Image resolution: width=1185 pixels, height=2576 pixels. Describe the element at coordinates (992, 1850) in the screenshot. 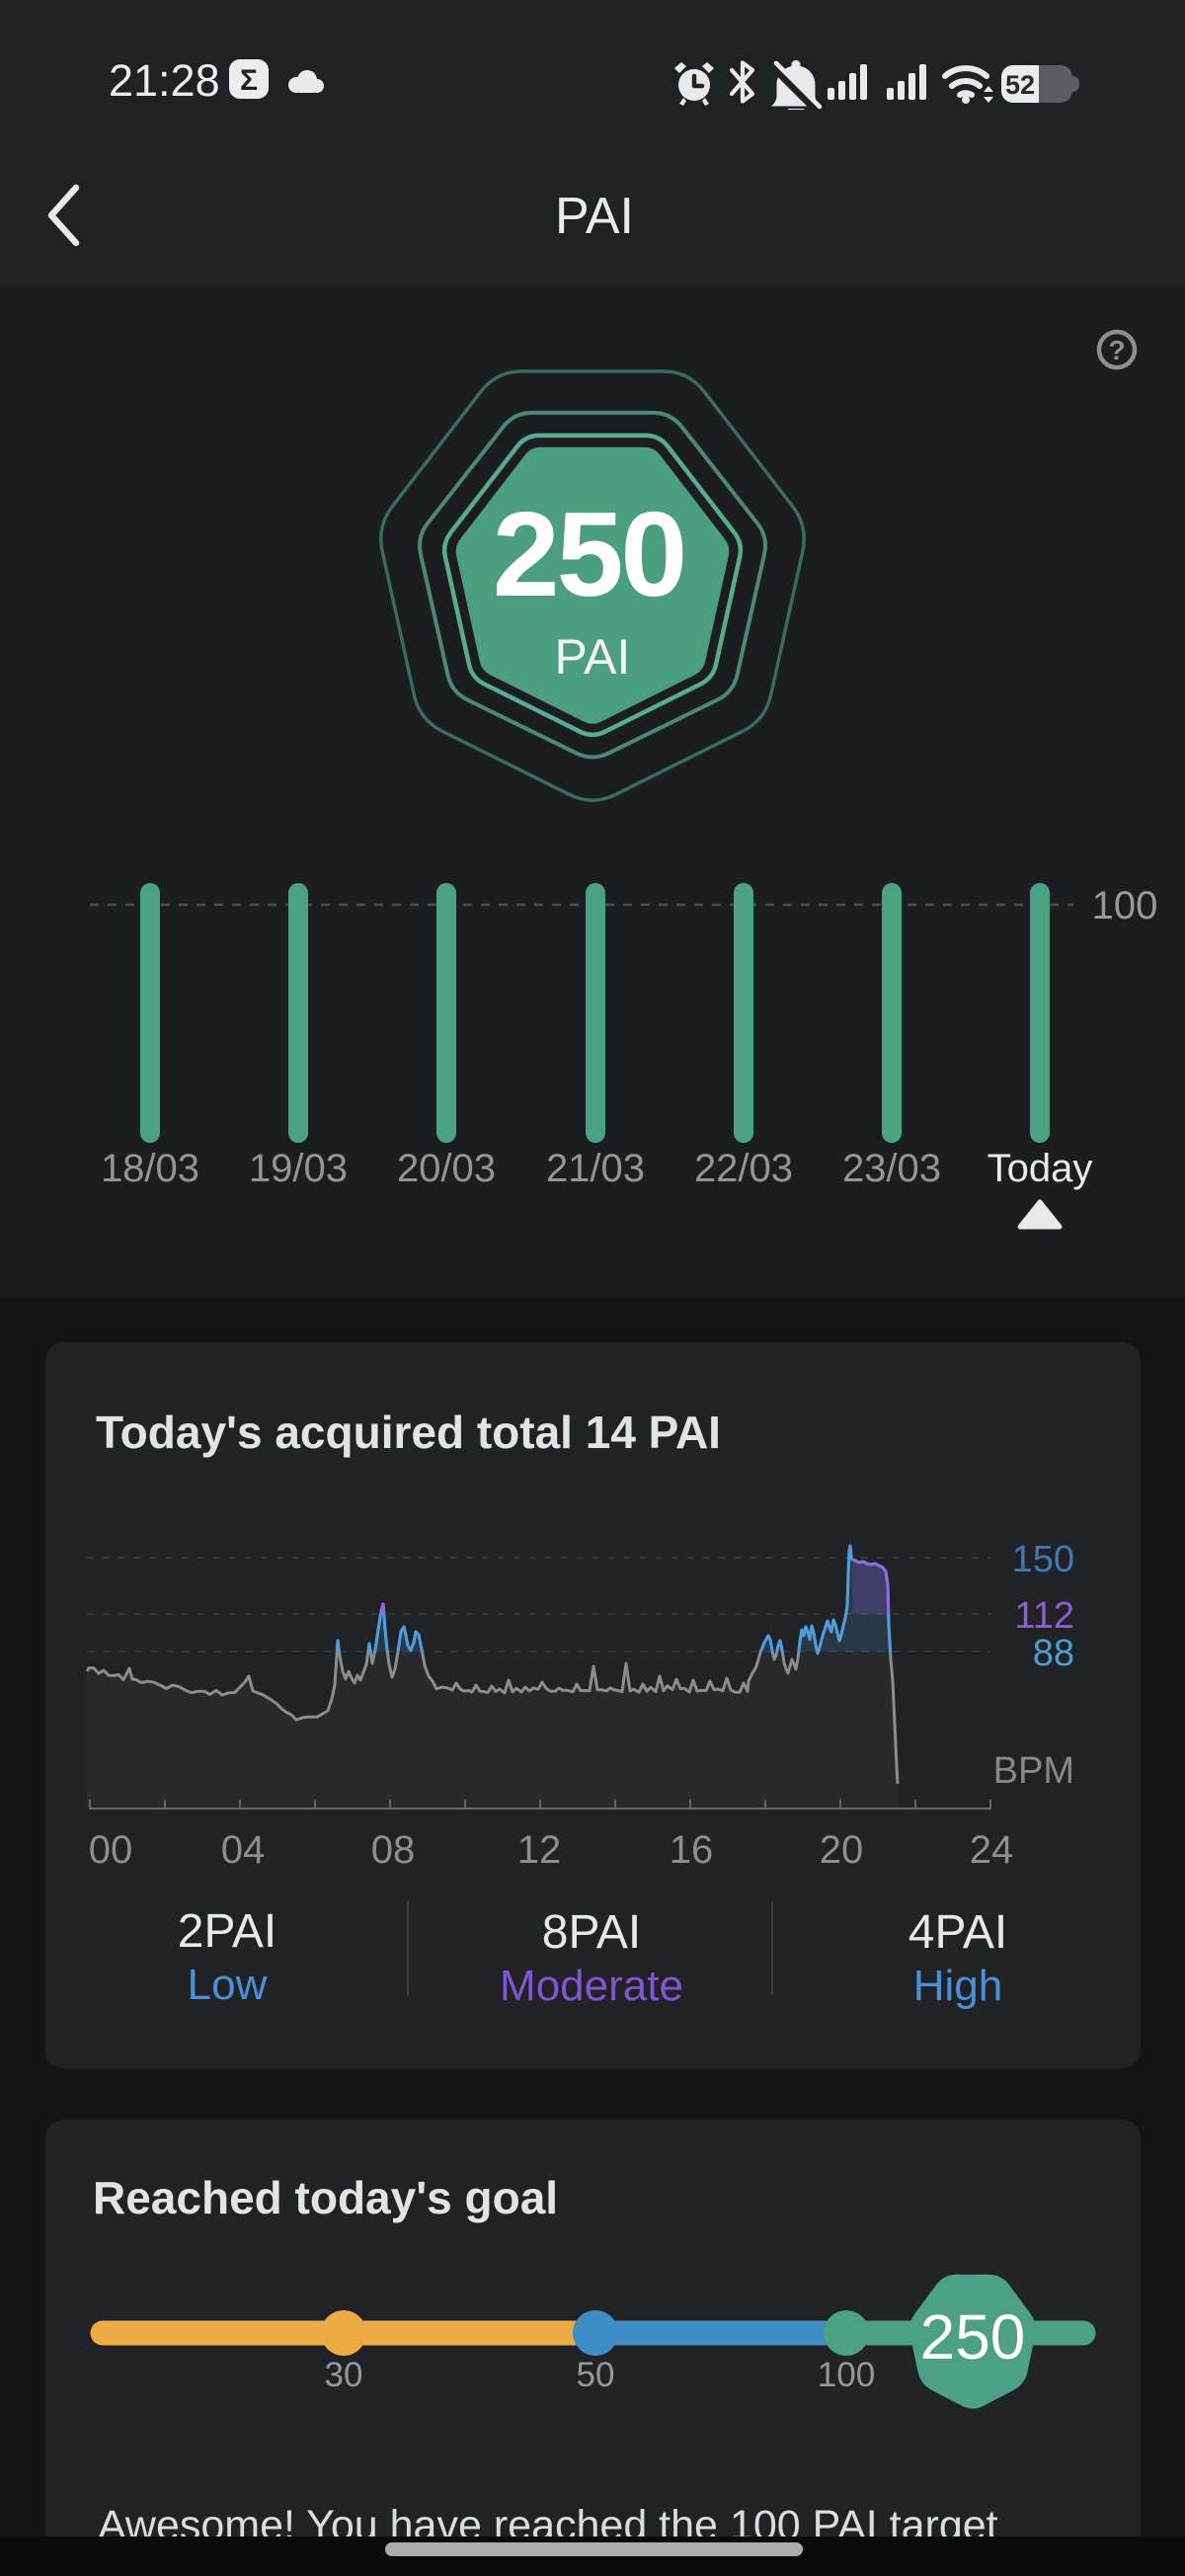

I see `svg-text: 24` at that location.